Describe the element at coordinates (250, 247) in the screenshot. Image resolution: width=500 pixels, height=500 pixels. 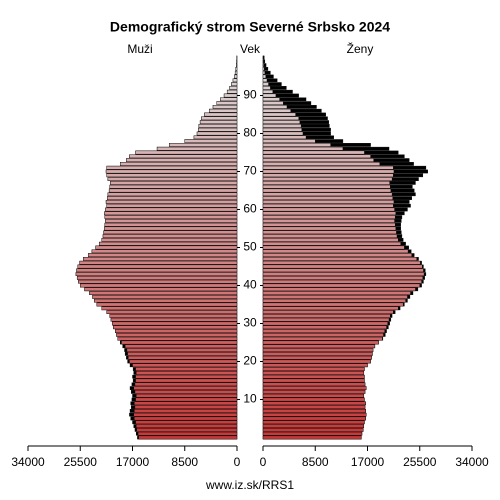
I see `age-tick-label: 50` at that location.